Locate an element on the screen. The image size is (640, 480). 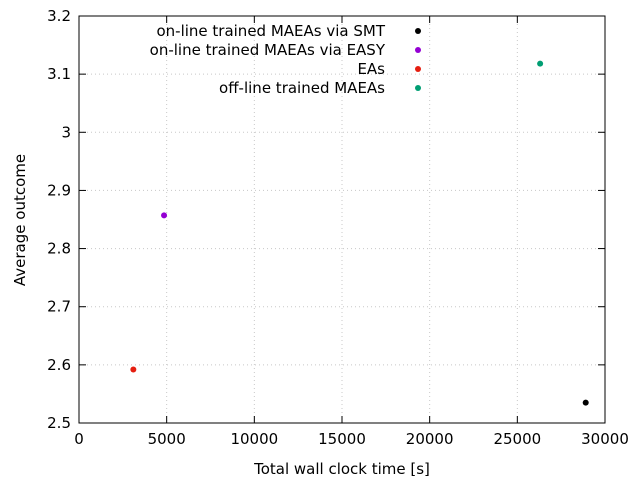
x-tick-label: 30000 is located at coordinates (605, 439).